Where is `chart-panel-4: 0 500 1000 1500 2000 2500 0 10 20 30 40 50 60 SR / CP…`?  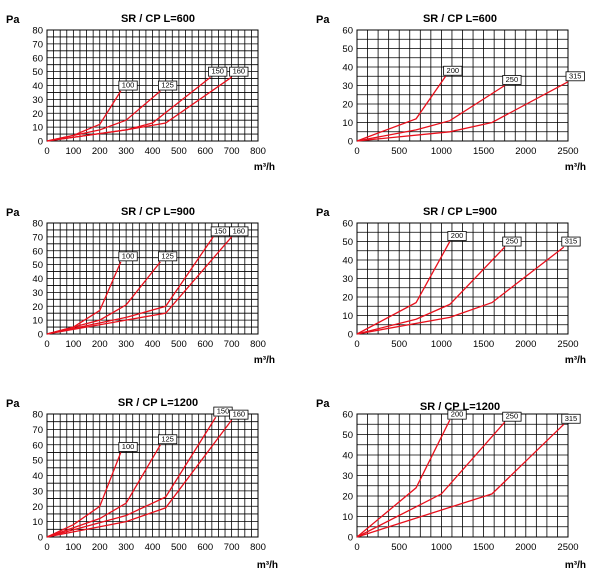 chart-panel-4: 0 500 1000 1500 2000 2500 0 10 20 30 40 50 60 SR / CP… is located at coordinates (451, 286).